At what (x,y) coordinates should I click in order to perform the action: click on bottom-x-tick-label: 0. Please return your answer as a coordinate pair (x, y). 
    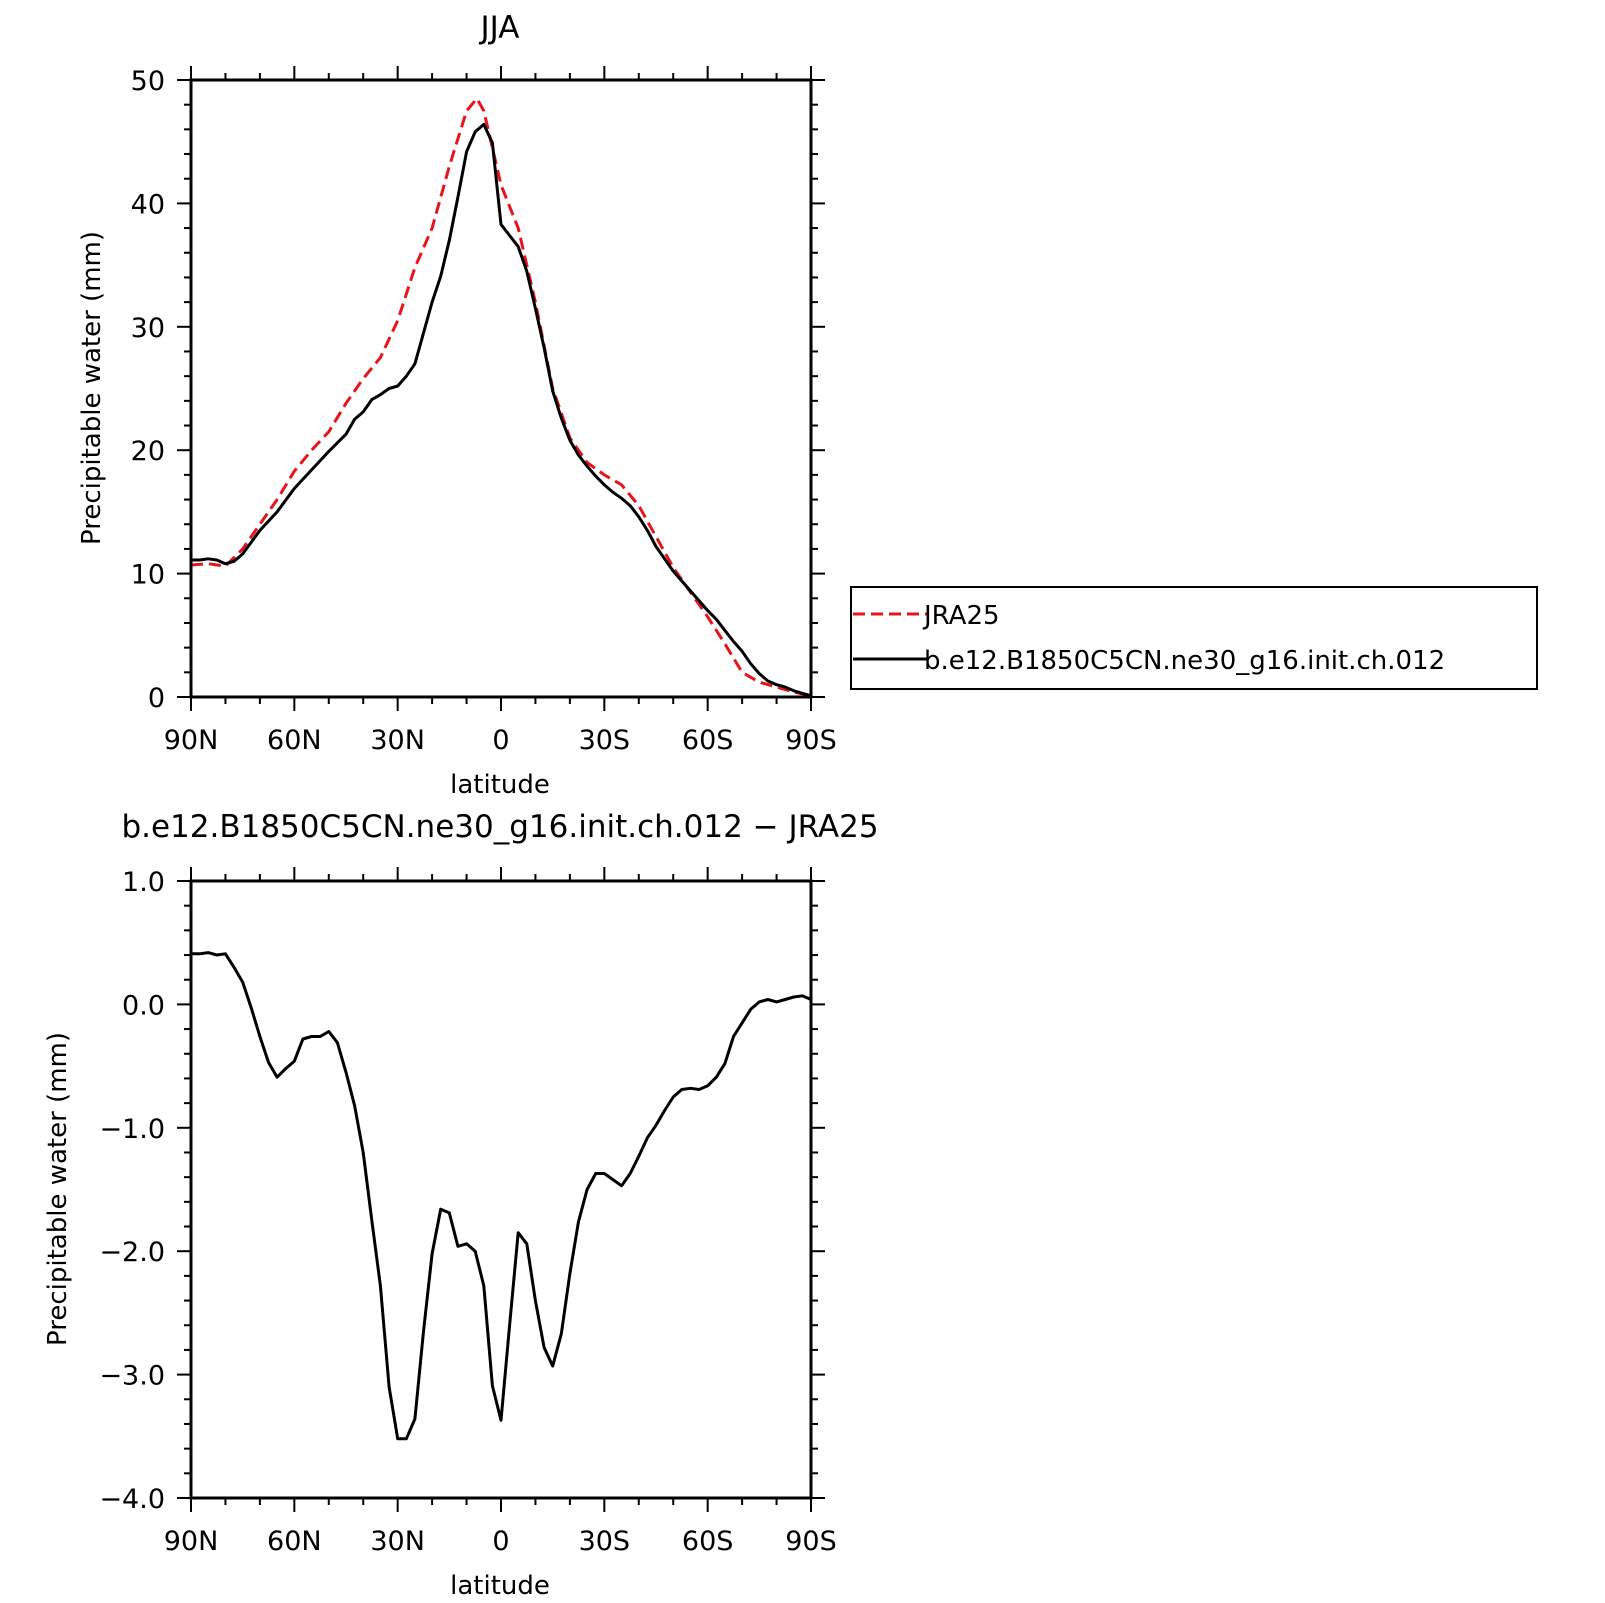
    Looking at the image, I should click on (500, 1541).